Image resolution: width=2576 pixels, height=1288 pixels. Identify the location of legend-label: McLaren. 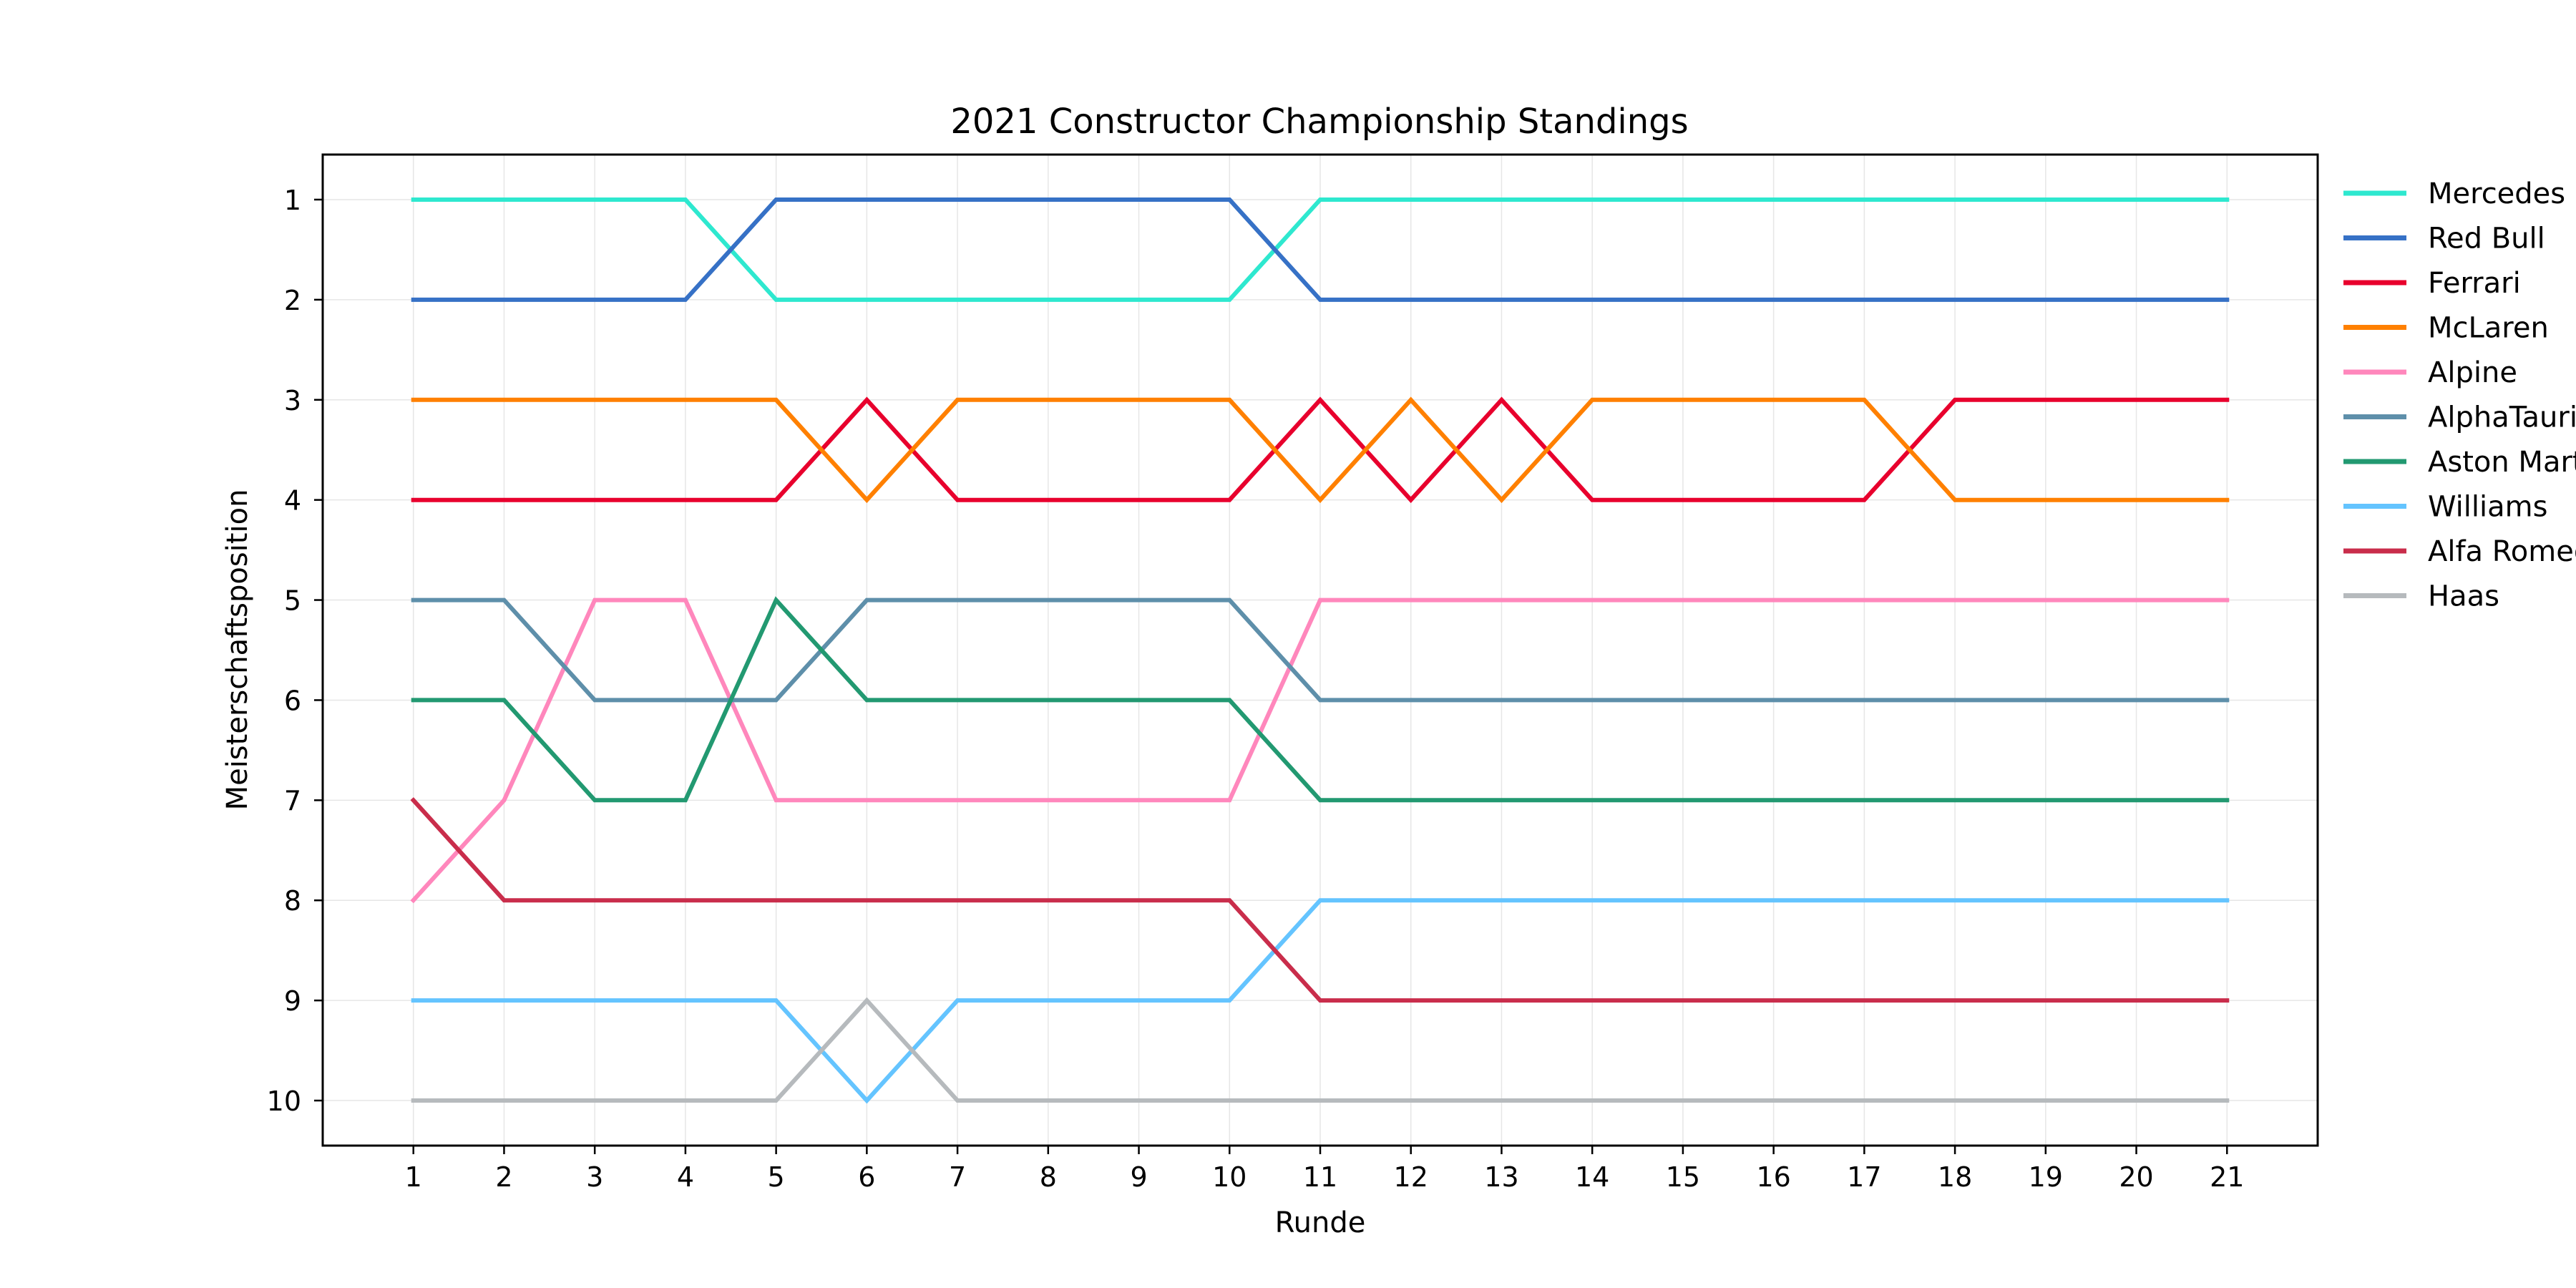
(2488, 328).